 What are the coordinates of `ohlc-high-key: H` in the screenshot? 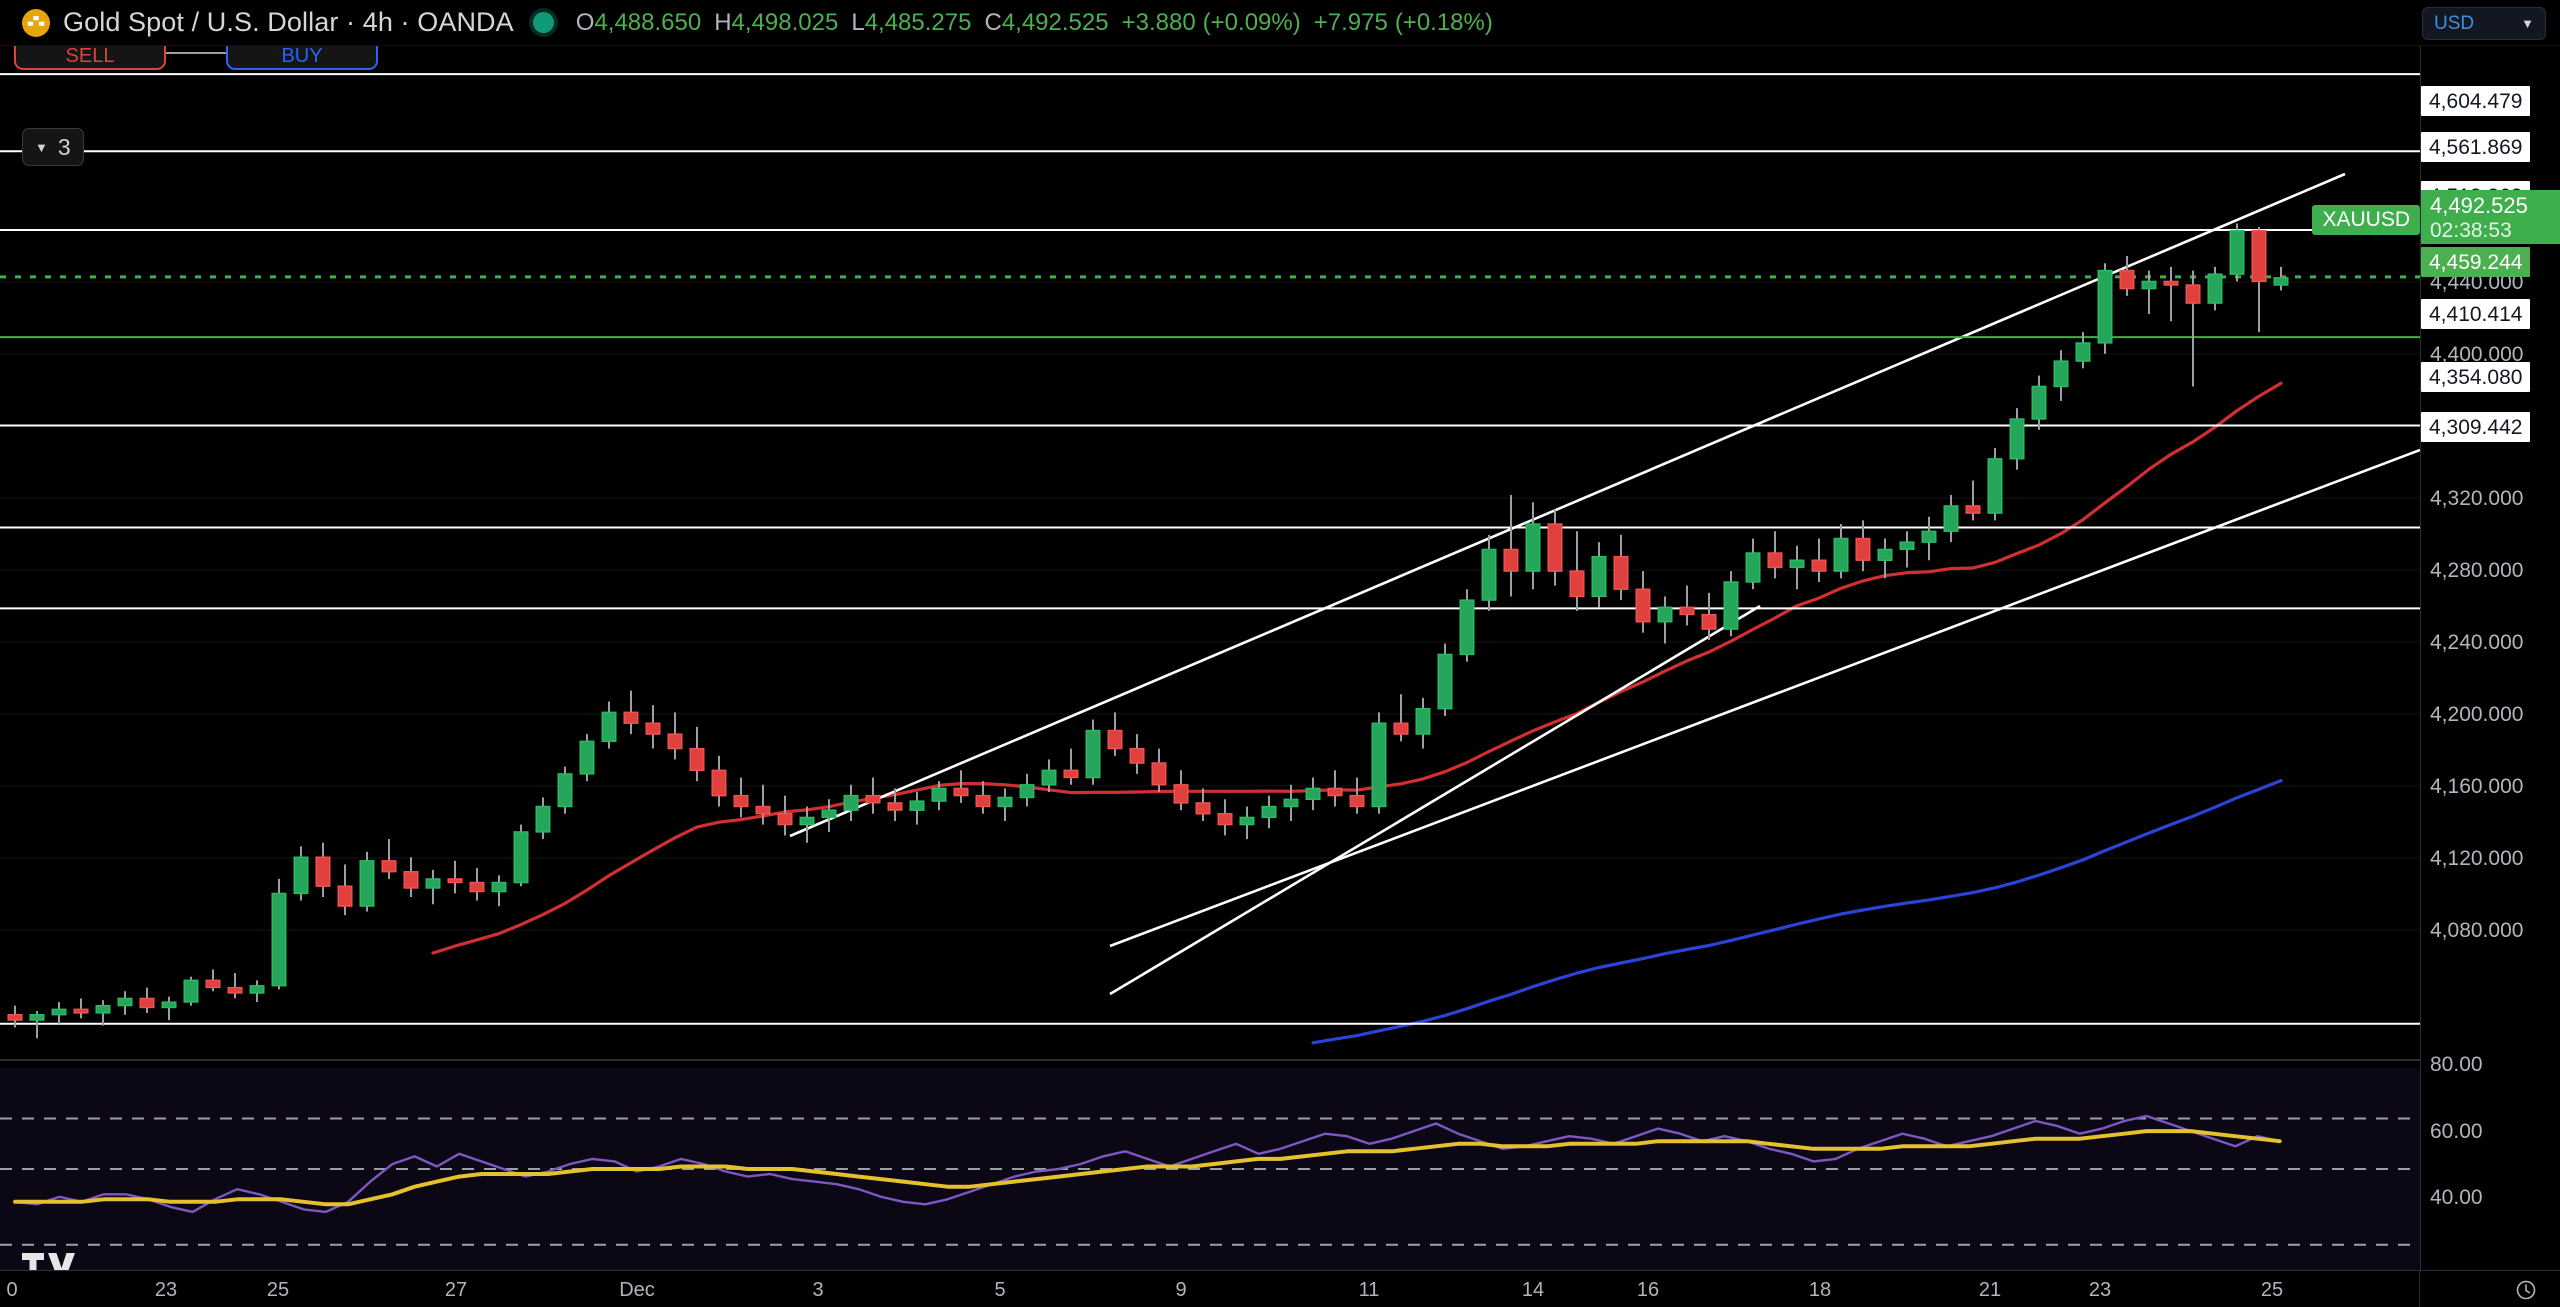 It's located at (723, 22).